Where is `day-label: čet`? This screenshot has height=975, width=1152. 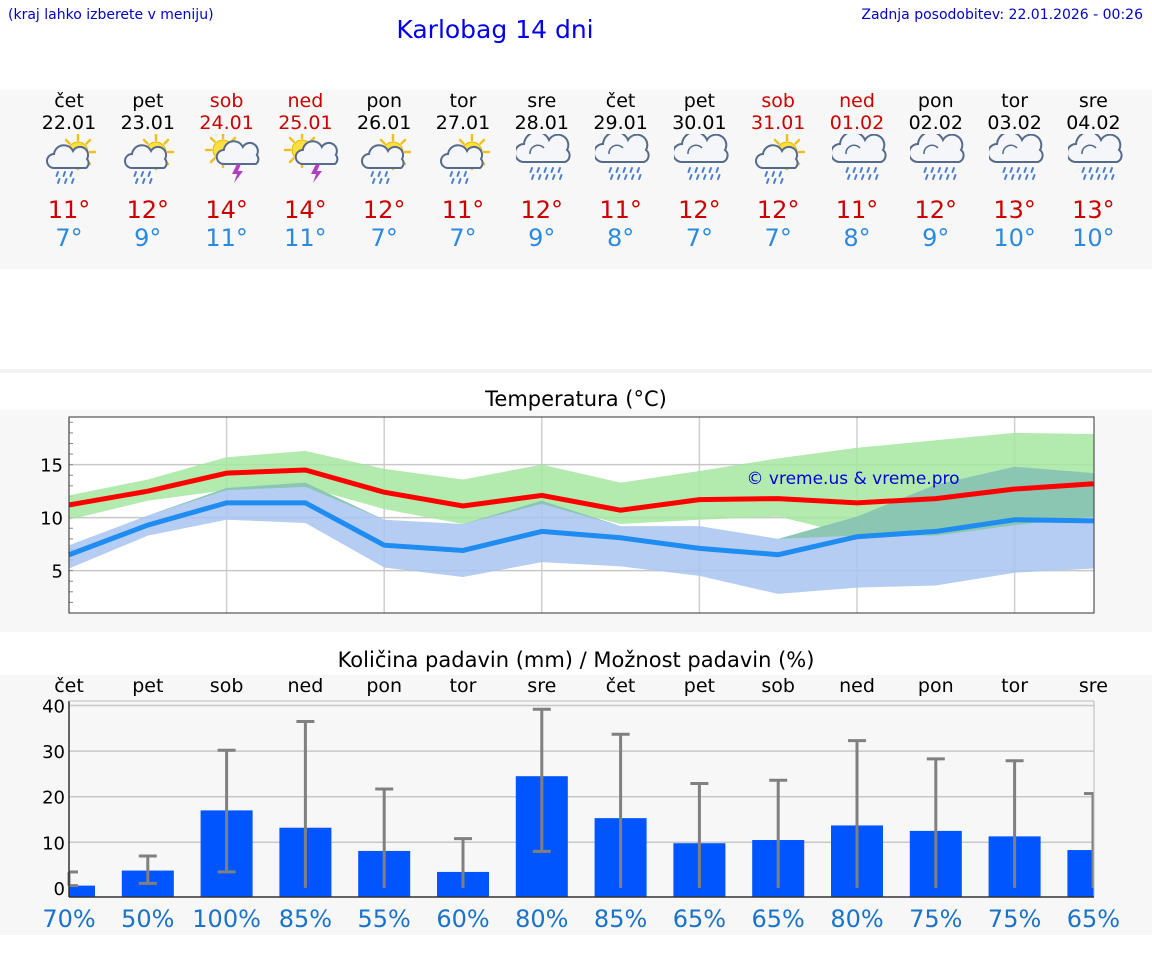 day-label: čet is located at coordinates (69, 686).